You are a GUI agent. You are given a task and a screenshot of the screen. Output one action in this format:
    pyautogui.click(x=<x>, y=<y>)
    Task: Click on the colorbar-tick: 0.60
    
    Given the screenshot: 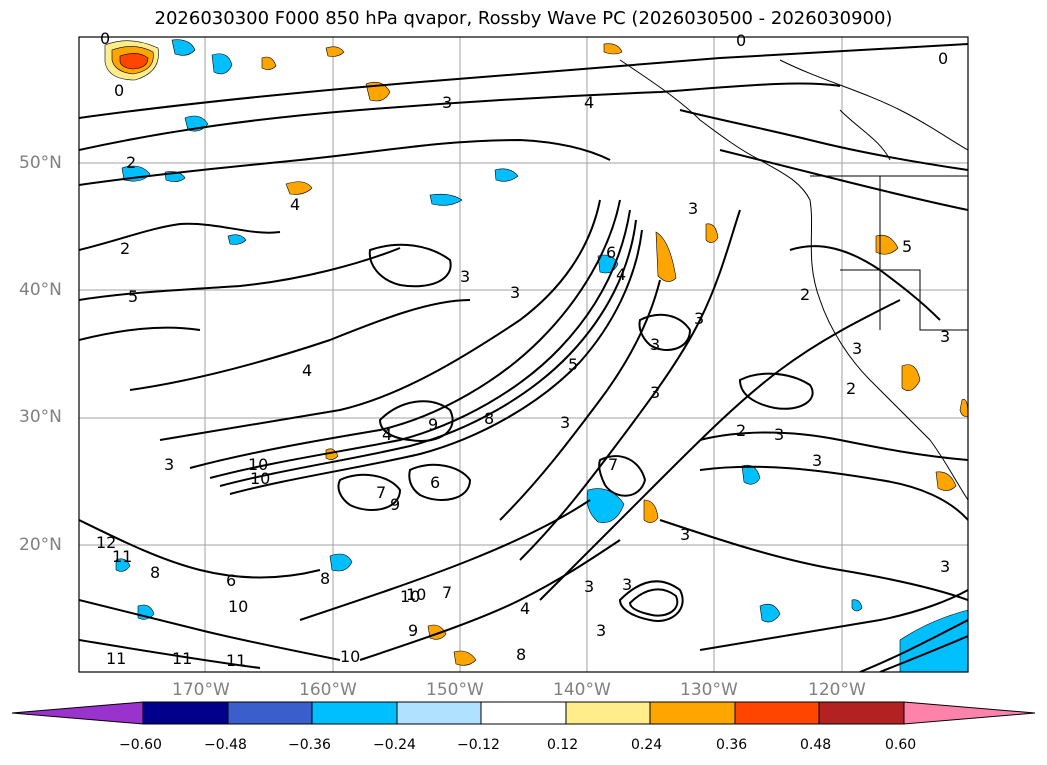 What is the action you would take?
    pyautogui.click(x=901, y=745)
    